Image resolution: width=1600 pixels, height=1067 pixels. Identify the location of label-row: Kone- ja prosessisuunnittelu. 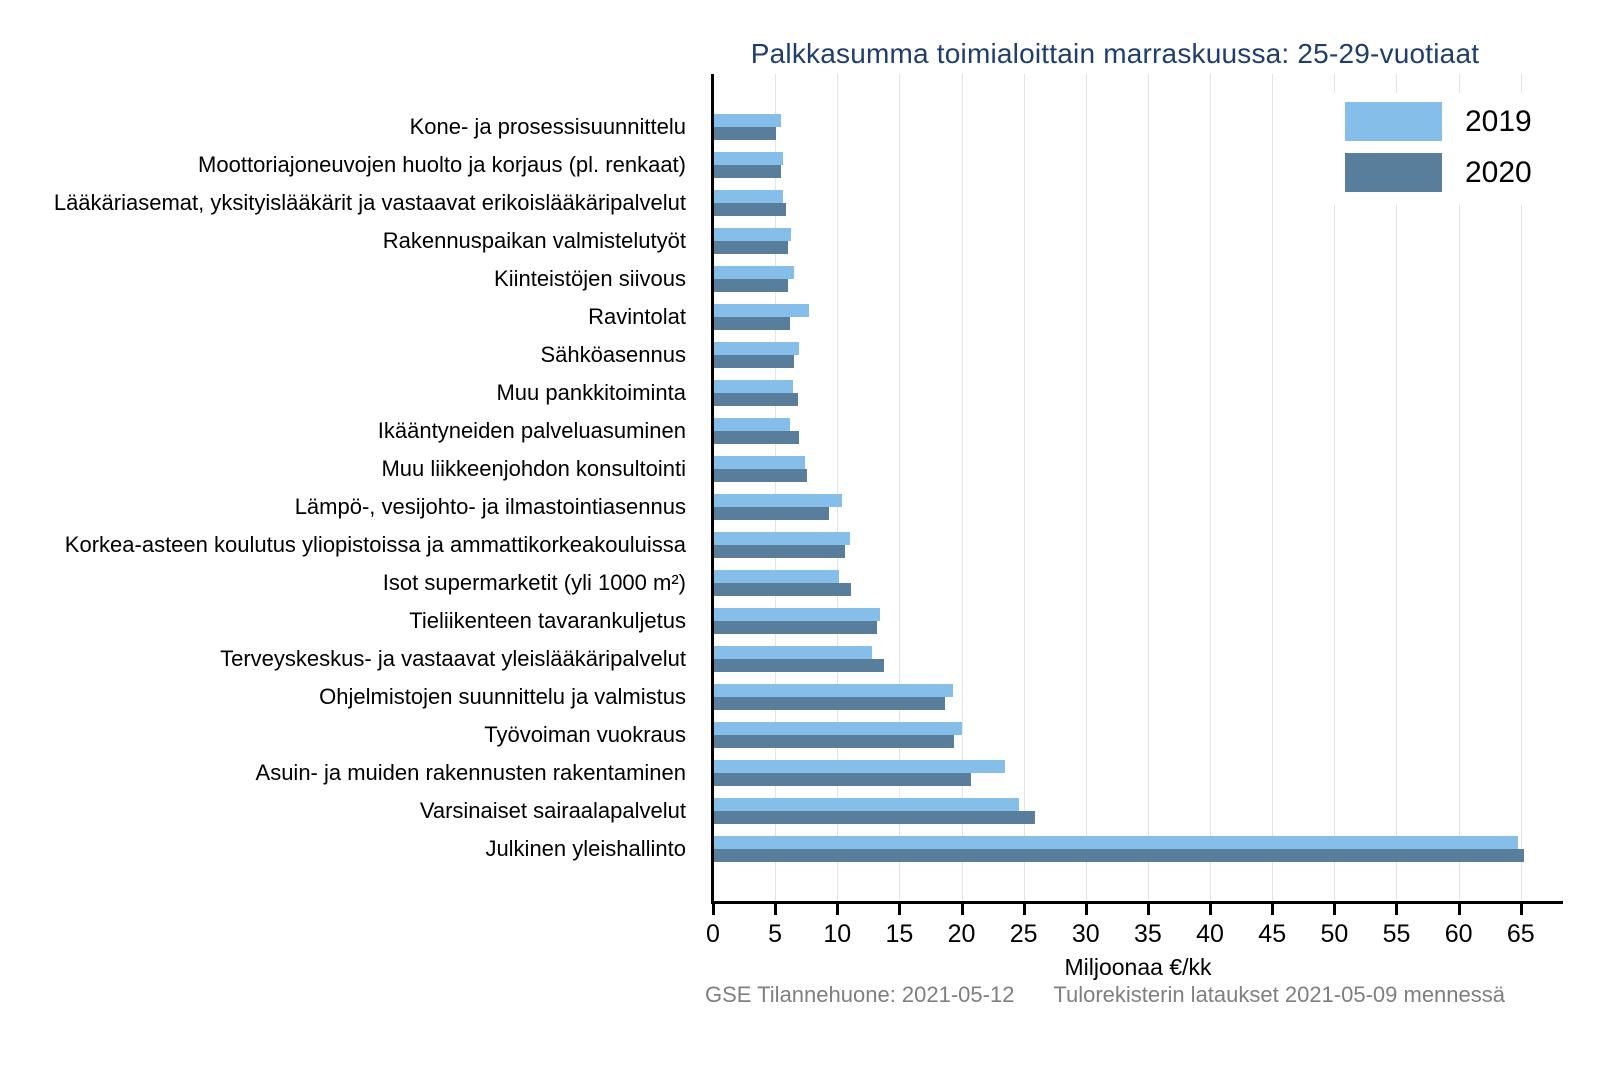
(343, 127).